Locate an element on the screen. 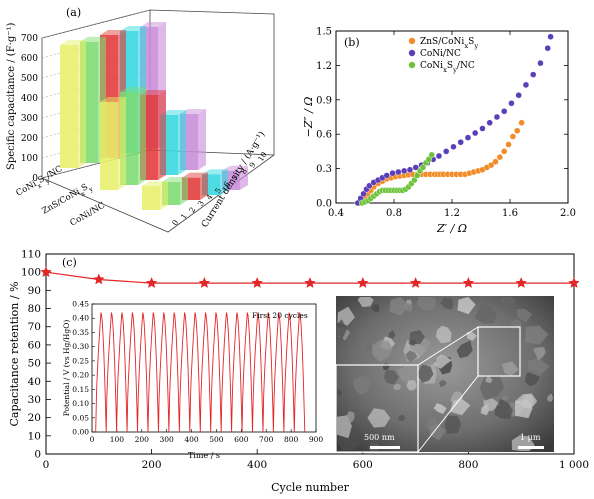 This screenshot has width=594, height=499. panel-c-y-tick-label: 80 is located at coordinates (34, 309).